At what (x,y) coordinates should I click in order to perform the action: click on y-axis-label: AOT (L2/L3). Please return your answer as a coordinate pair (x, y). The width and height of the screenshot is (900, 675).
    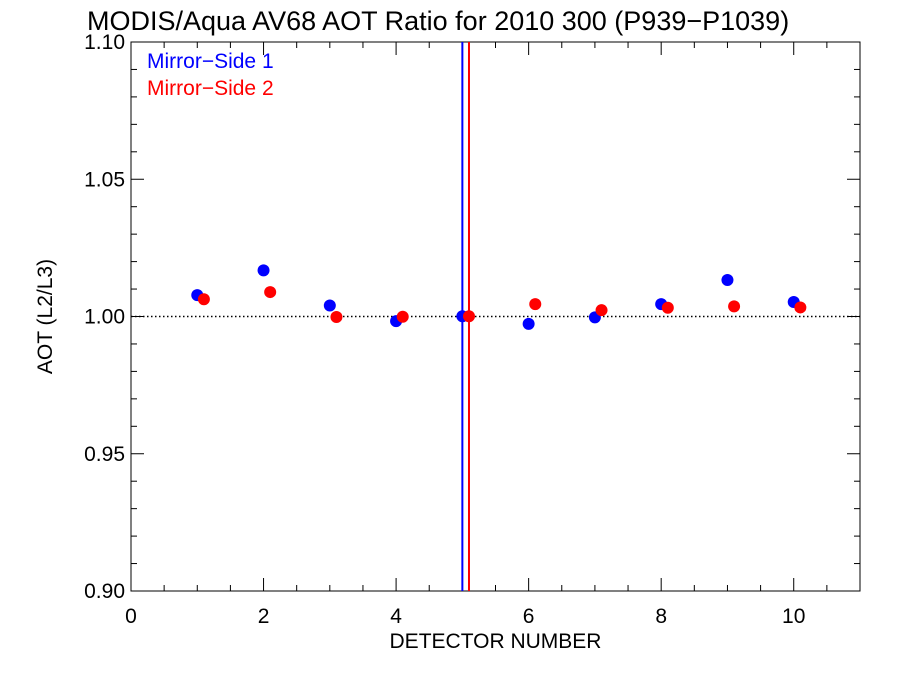
    Looking at the image, I should click on (45, 316).